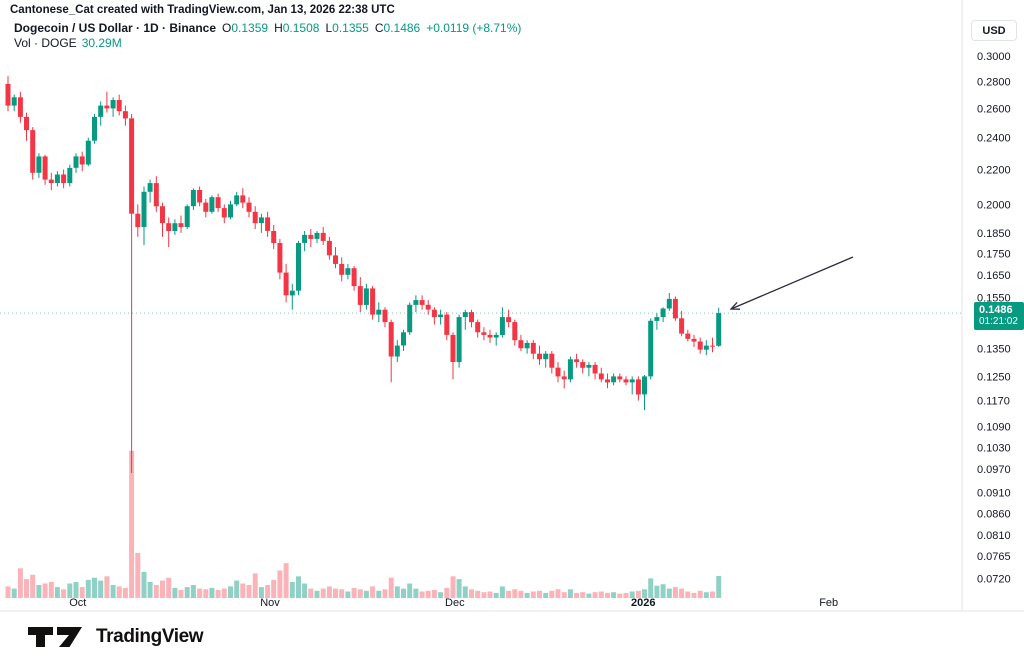 The height and width of the screenshot is (657, 1024). I want to click on price-tick-label: 0.1030, so click(994, 448).